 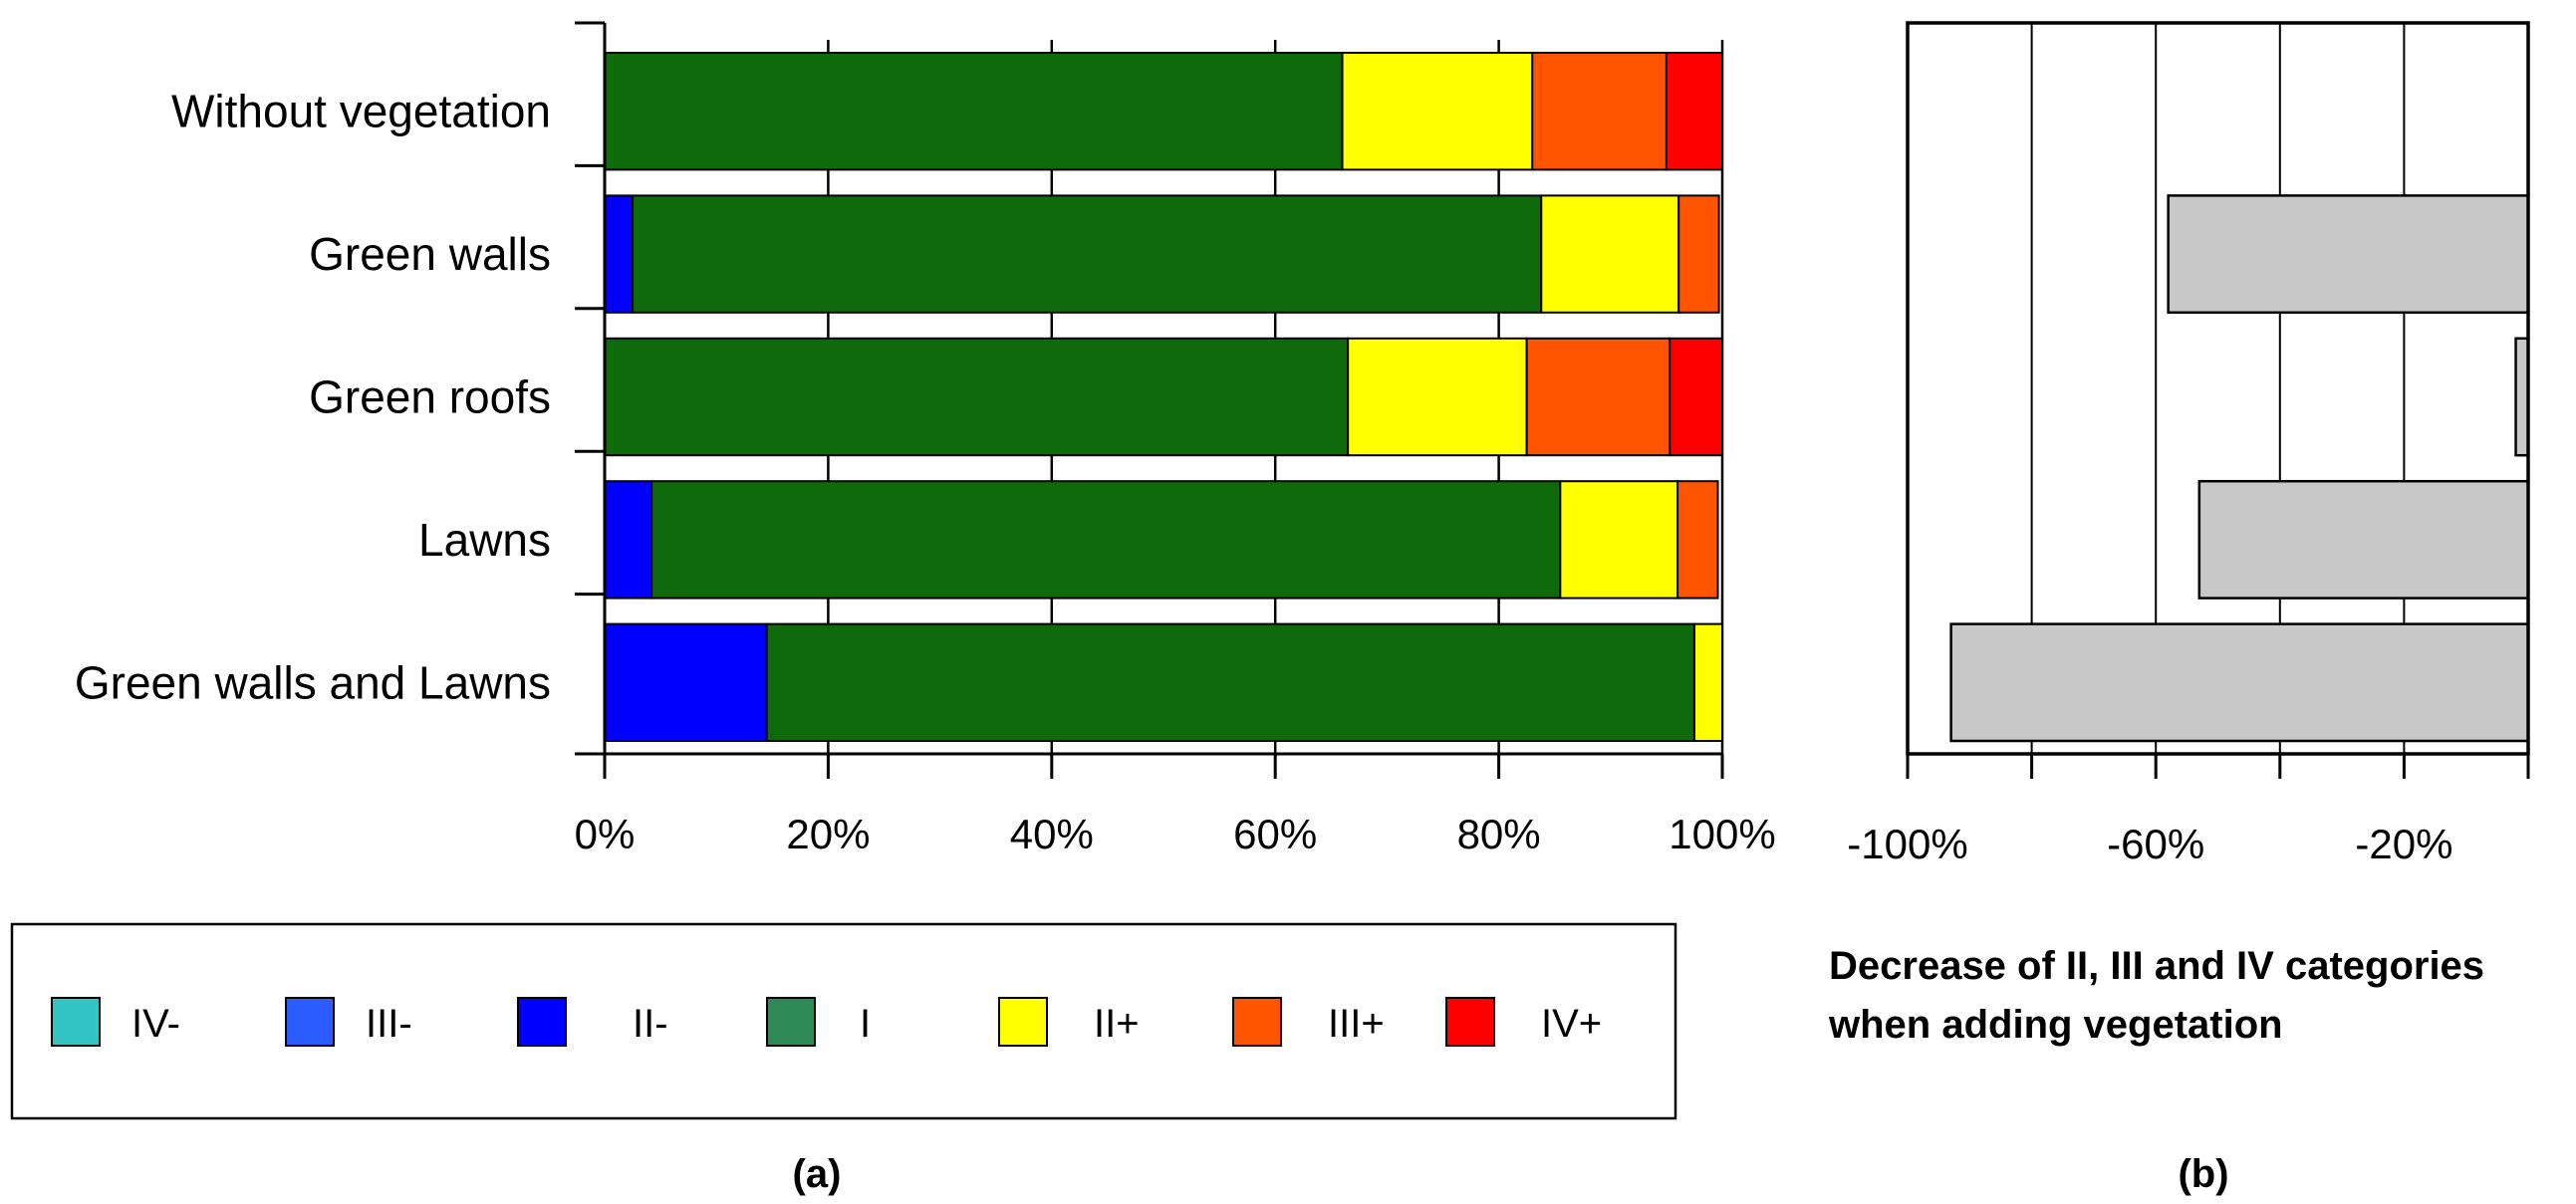 I want to click on bar-without-vegetation-i, so click(x=974, y=111).